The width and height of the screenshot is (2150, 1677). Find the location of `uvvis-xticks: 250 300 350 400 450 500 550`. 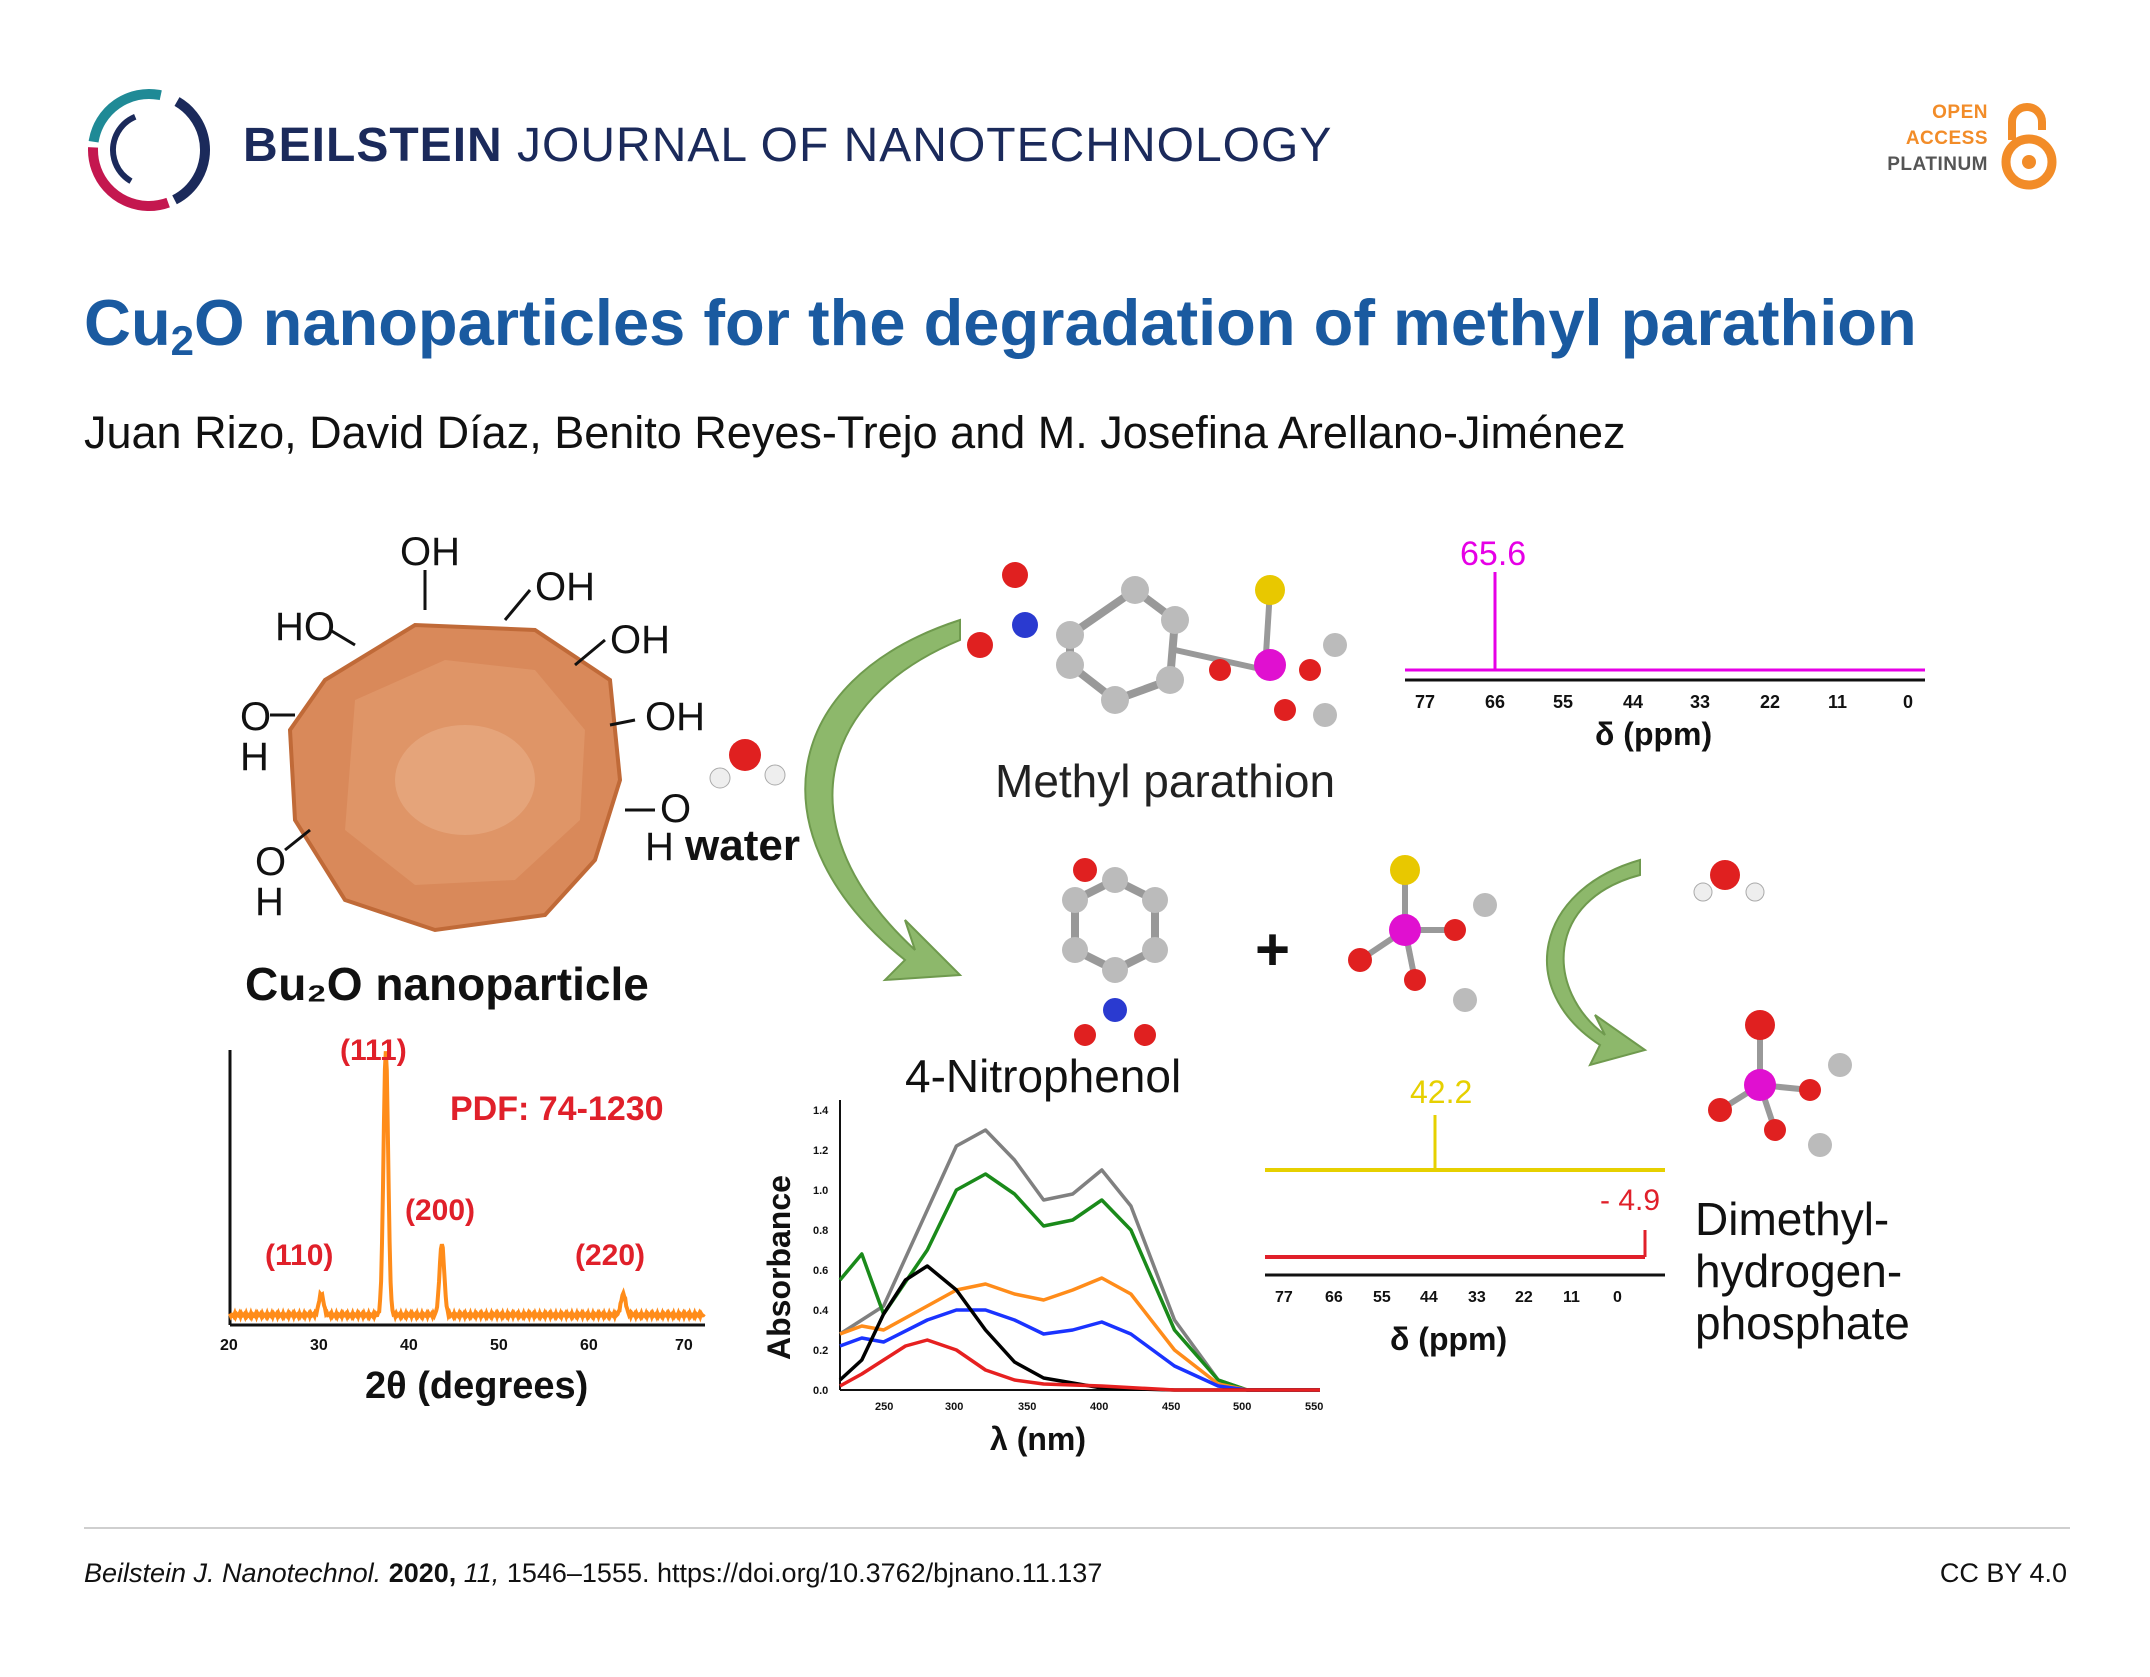

uvvis-xticks: 250 300 350 400 450 500 550 is located at coordinates (1099, 1407).